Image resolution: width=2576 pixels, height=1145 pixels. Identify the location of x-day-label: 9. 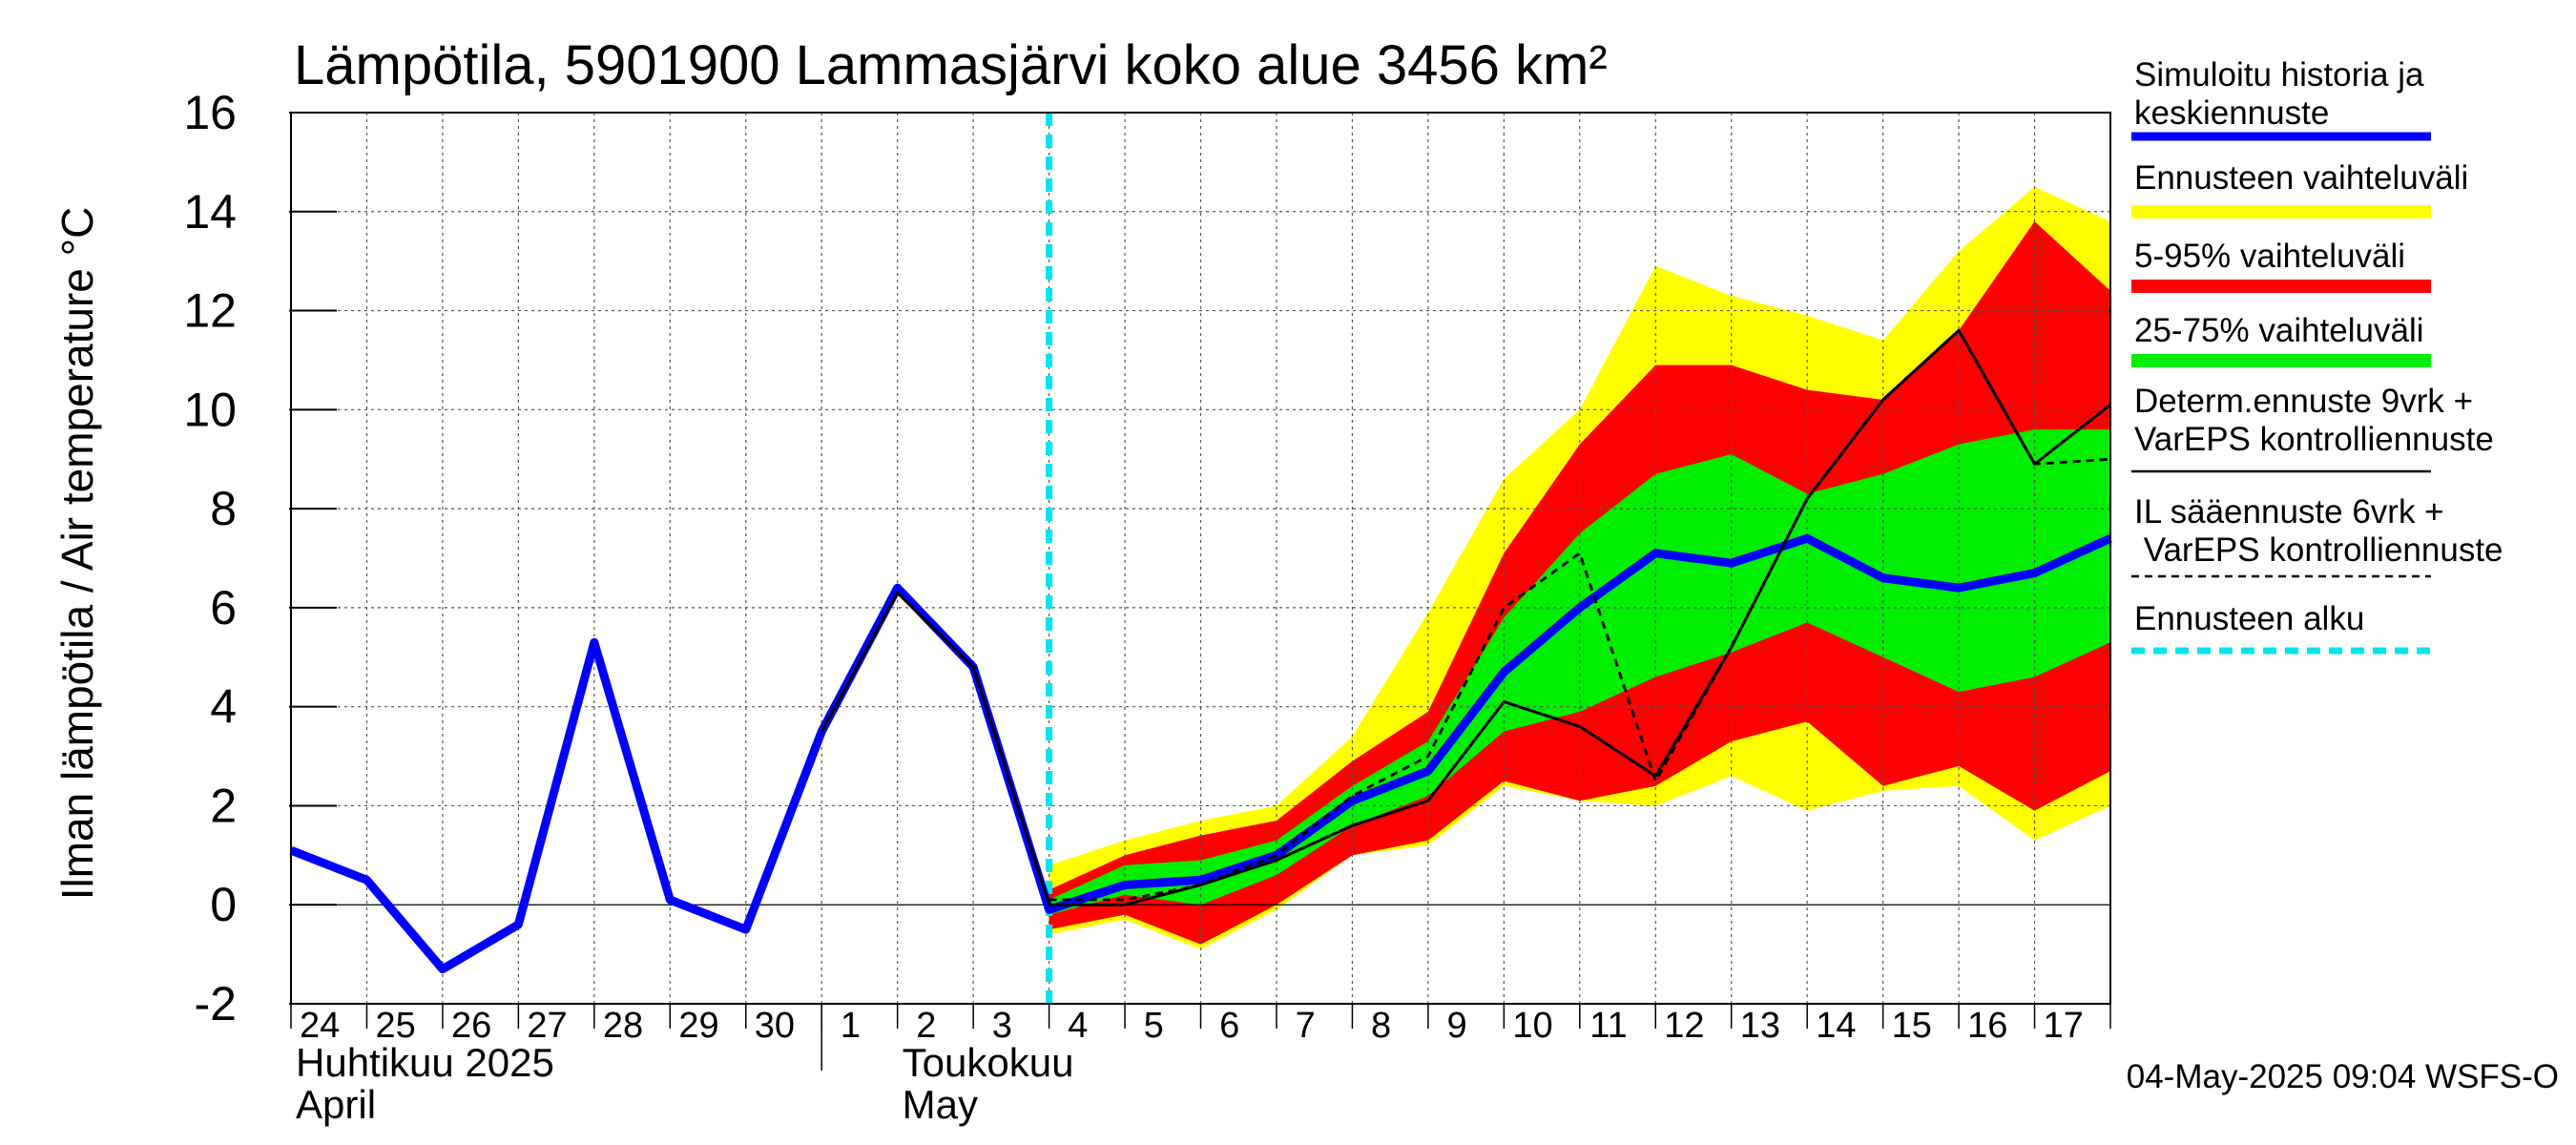
(1456, 1026).